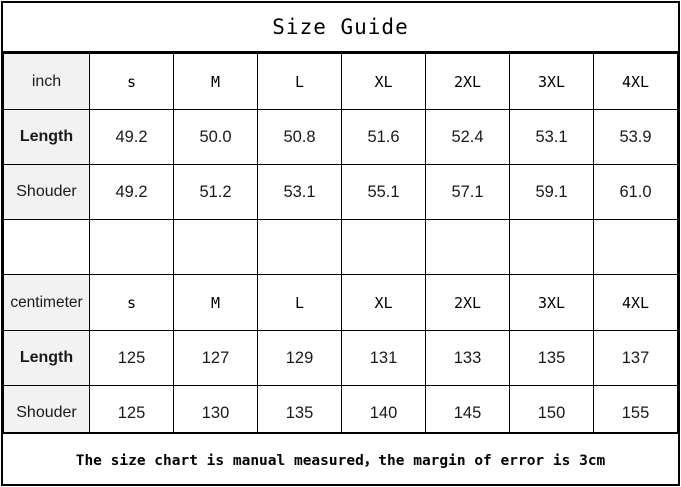 The height and width of the screenshot is (487, 681). Describe the element at coordinates (383, 137) in the screenshot. I see `cell-length-inch-xl: 51.6` at that location.